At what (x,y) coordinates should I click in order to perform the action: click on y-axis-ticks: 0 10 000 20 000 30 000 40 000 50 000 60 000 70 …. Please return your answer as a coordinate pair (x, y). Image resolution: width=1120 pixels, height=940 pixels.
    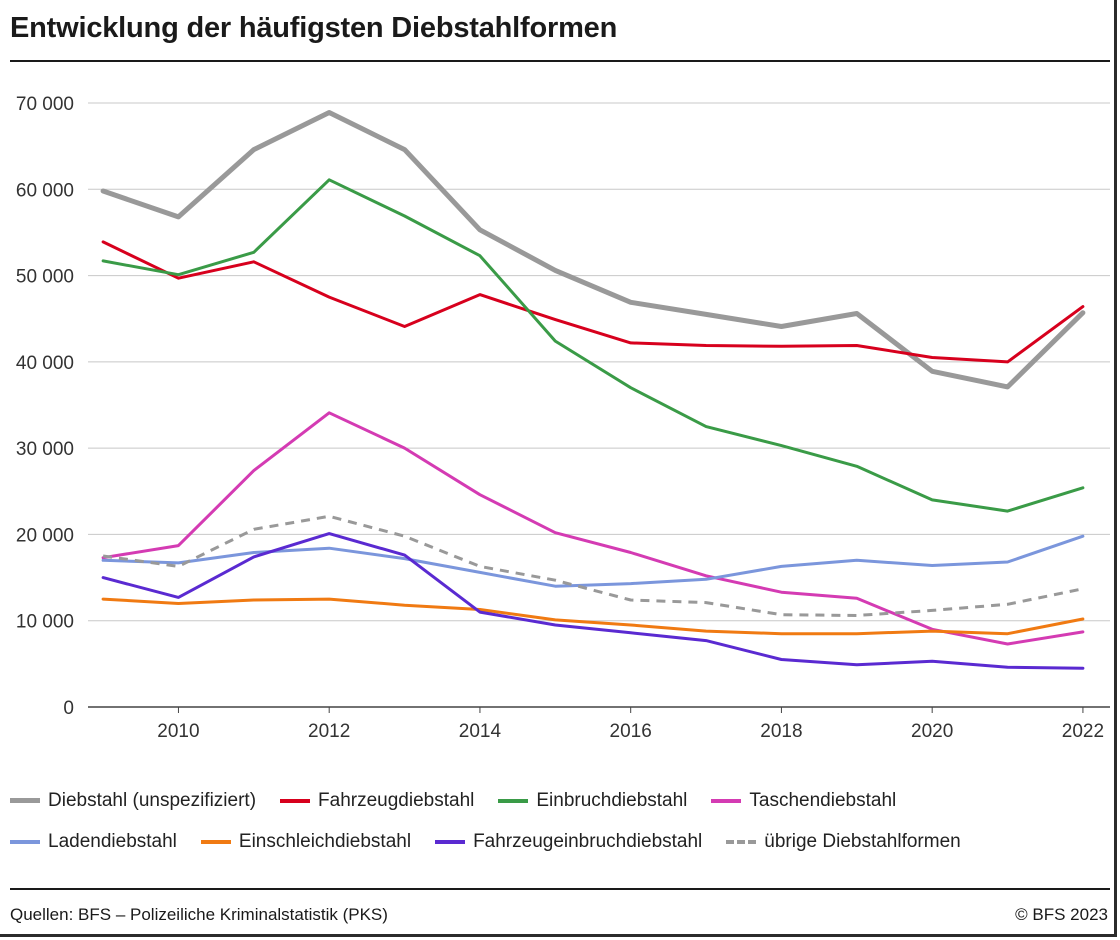
    Looking at the image, I should click on (45, 406).